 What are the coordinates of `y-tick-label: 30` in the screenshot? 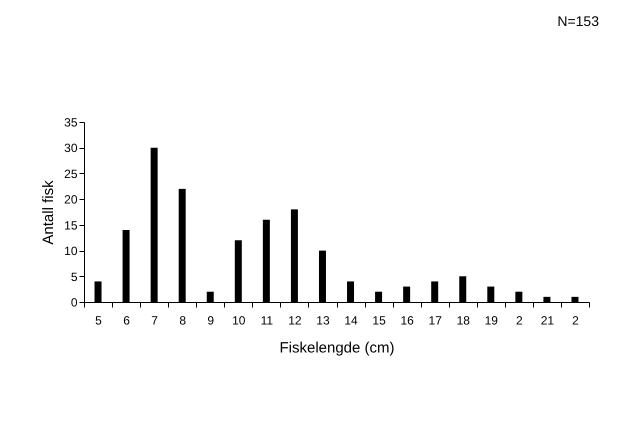 It's located at (71, 148).